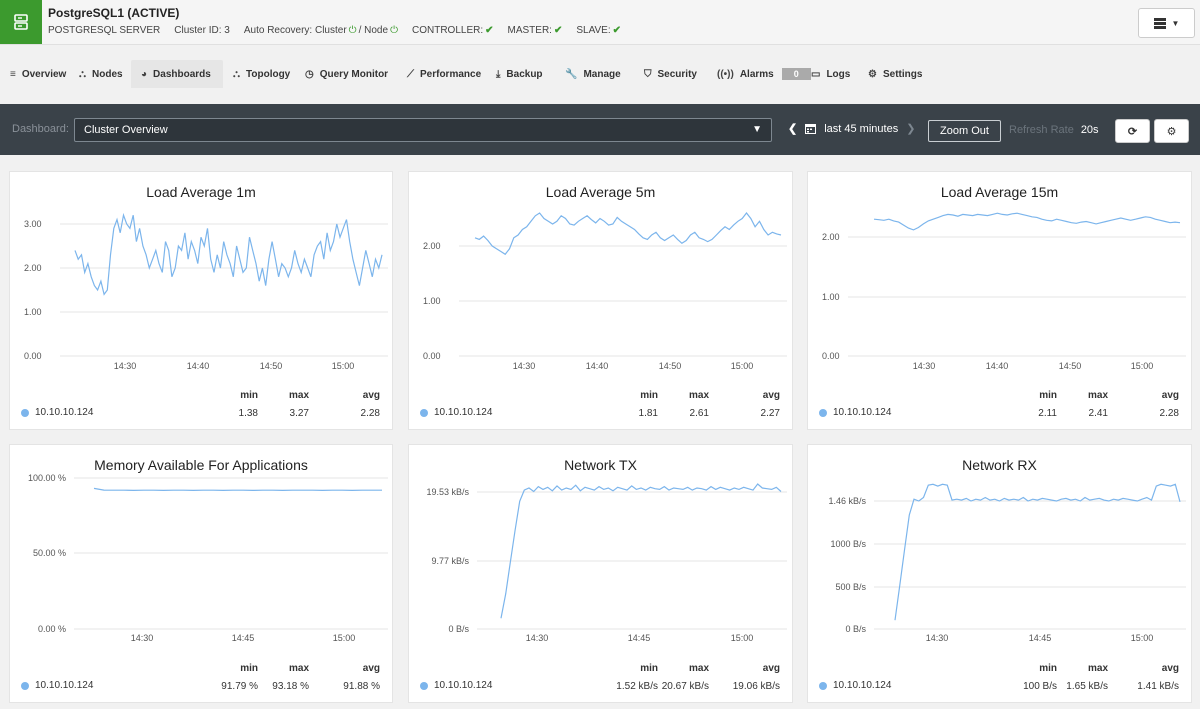  What do you see at coordinates (299, 413) in the screenshot?
I see `stat-value-max: 3.27` at bounding box center [299, 413].